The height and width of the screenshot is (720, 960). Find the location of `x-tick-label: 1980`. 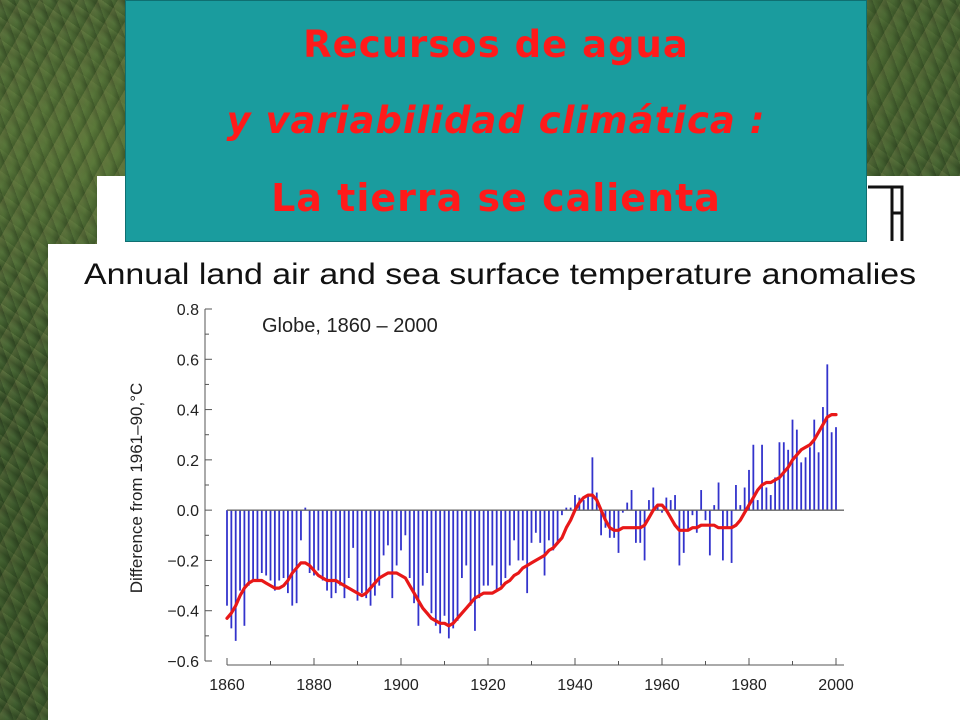

x-tick-label: 1980 is located at coordinates (749, 685).